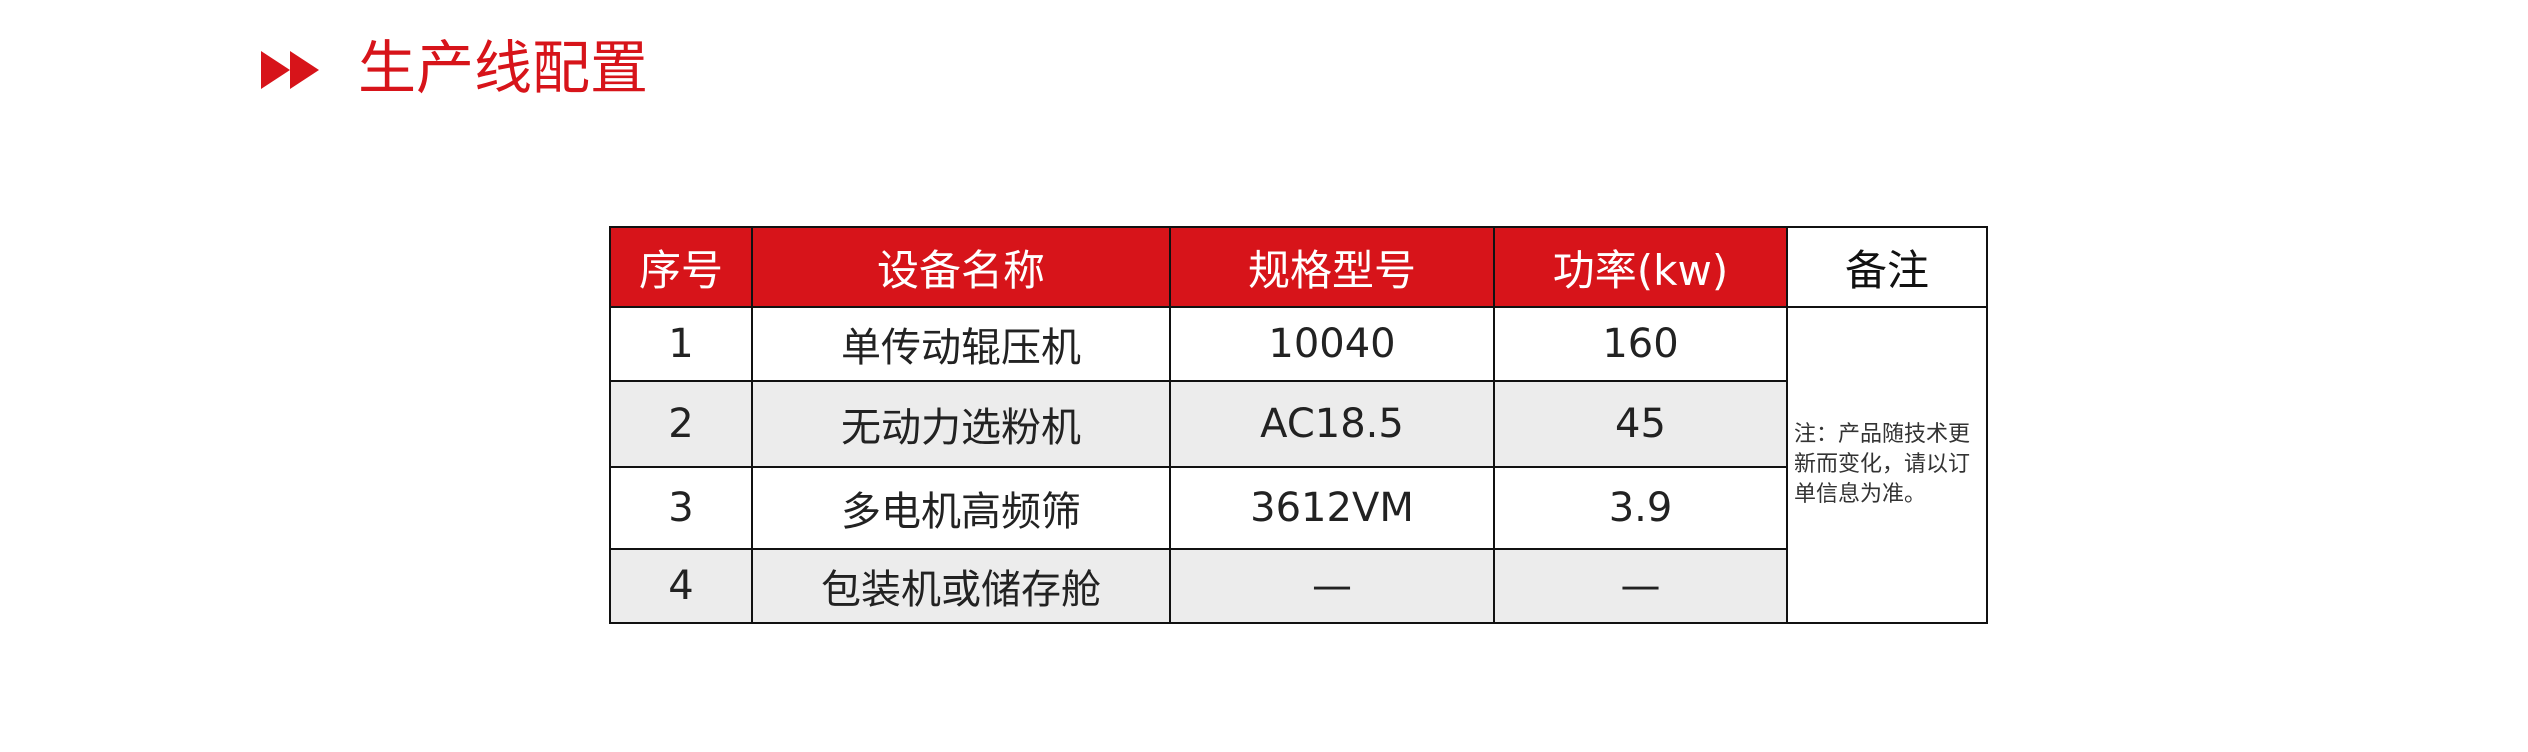  I want to click on cell-model: AC18.5, so click(1332, 424).